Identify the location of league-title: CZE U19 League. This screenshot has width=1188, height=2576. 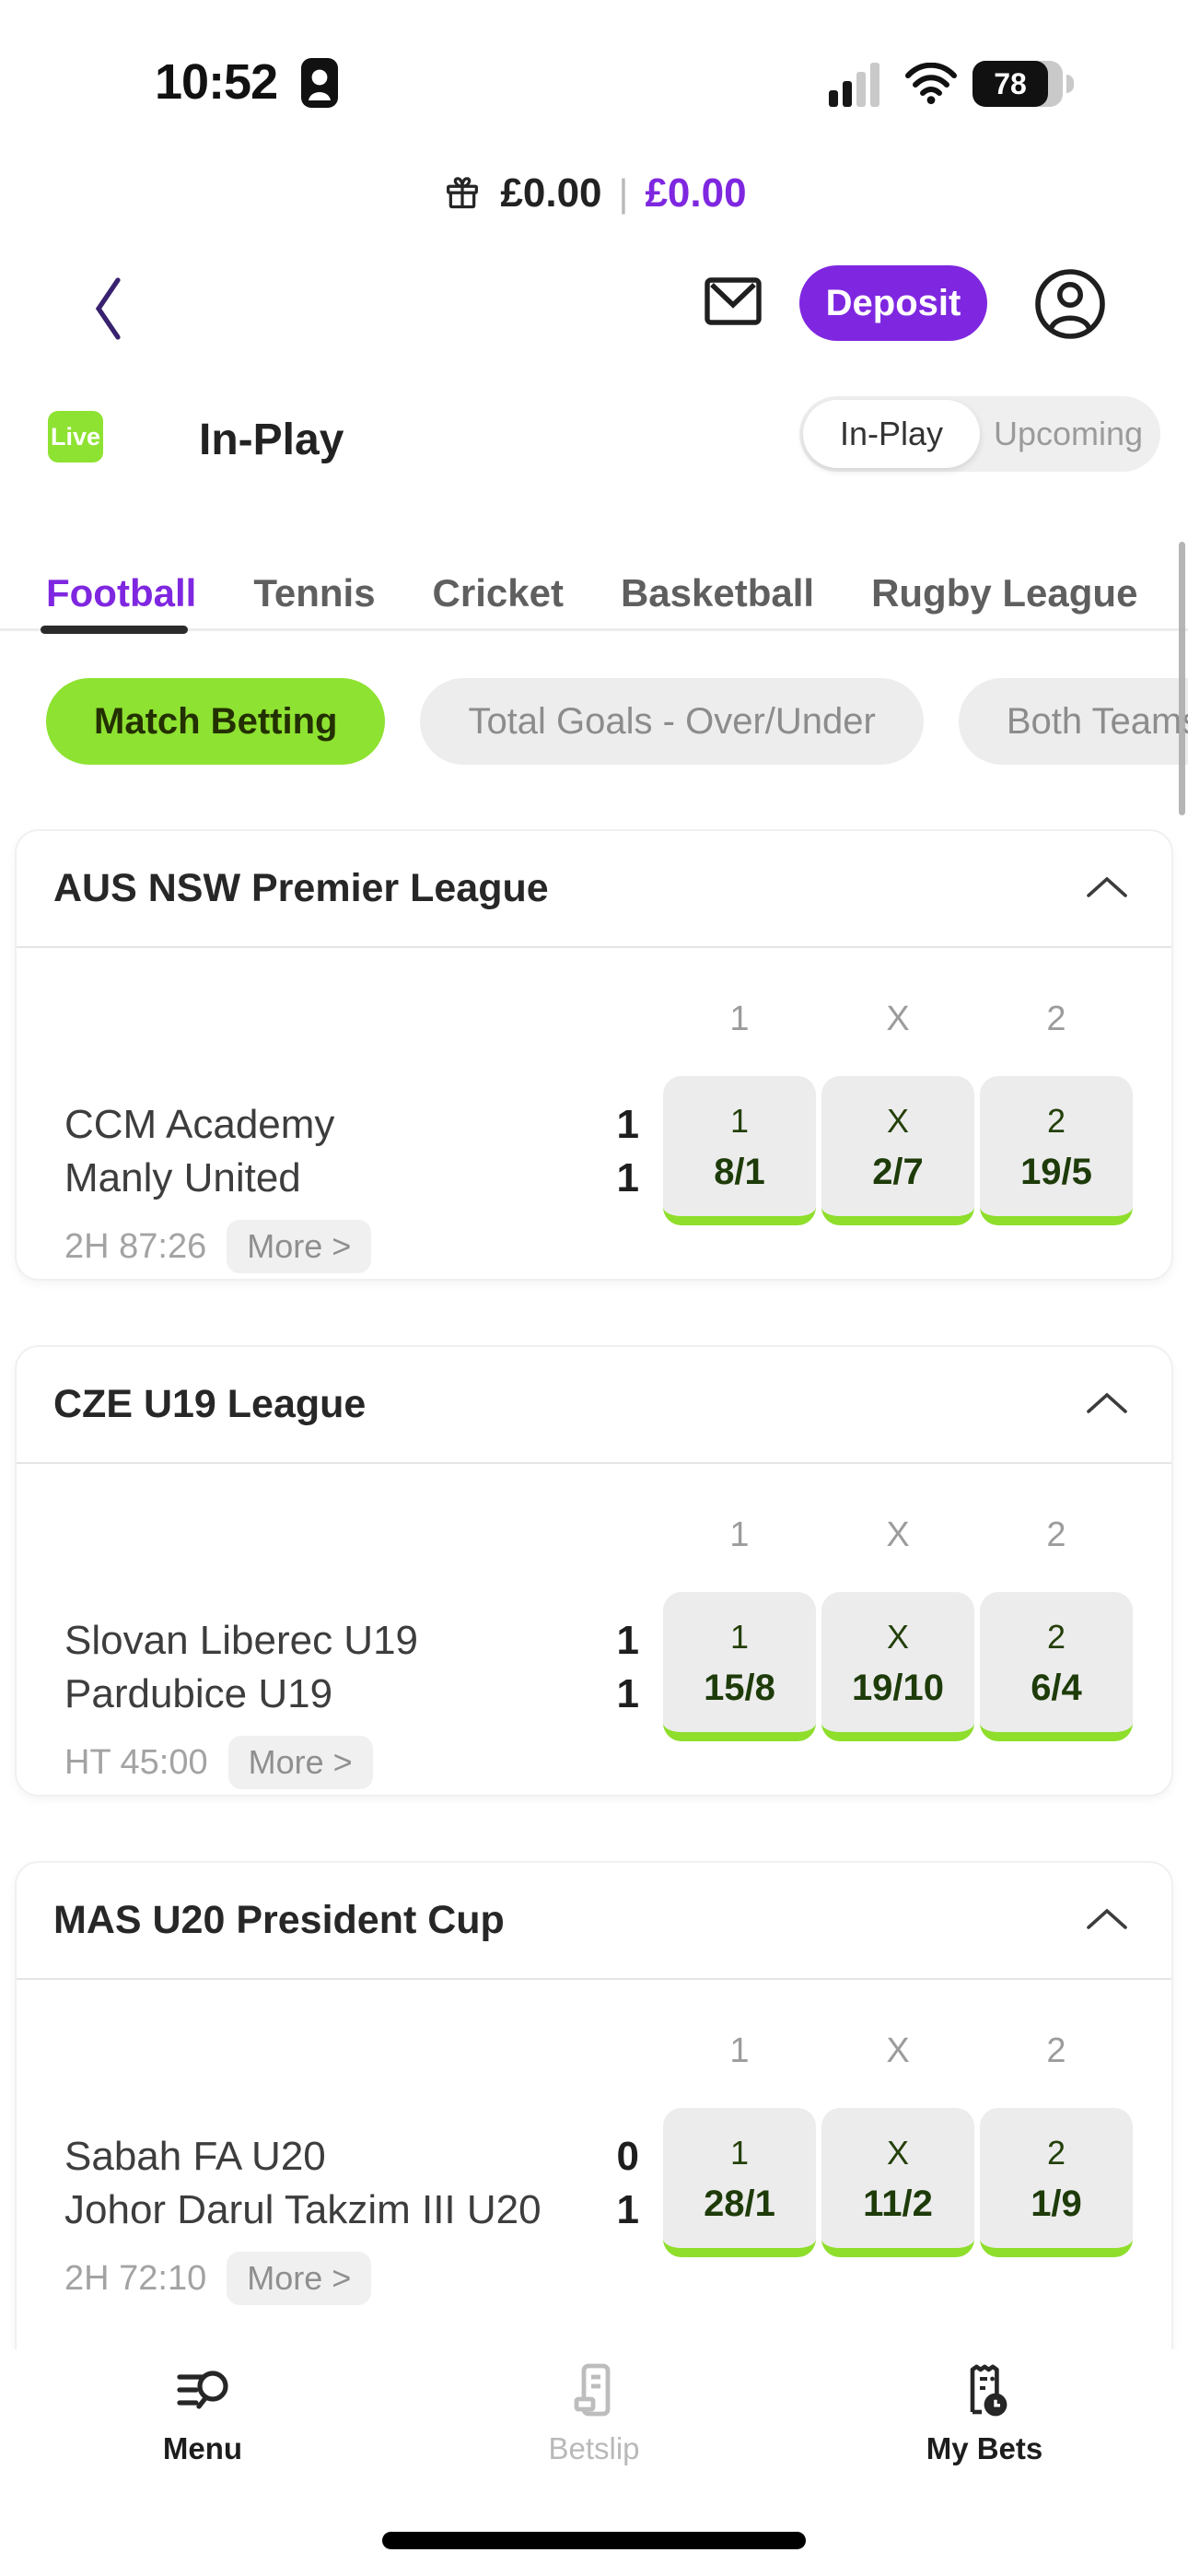
(210, 1404).